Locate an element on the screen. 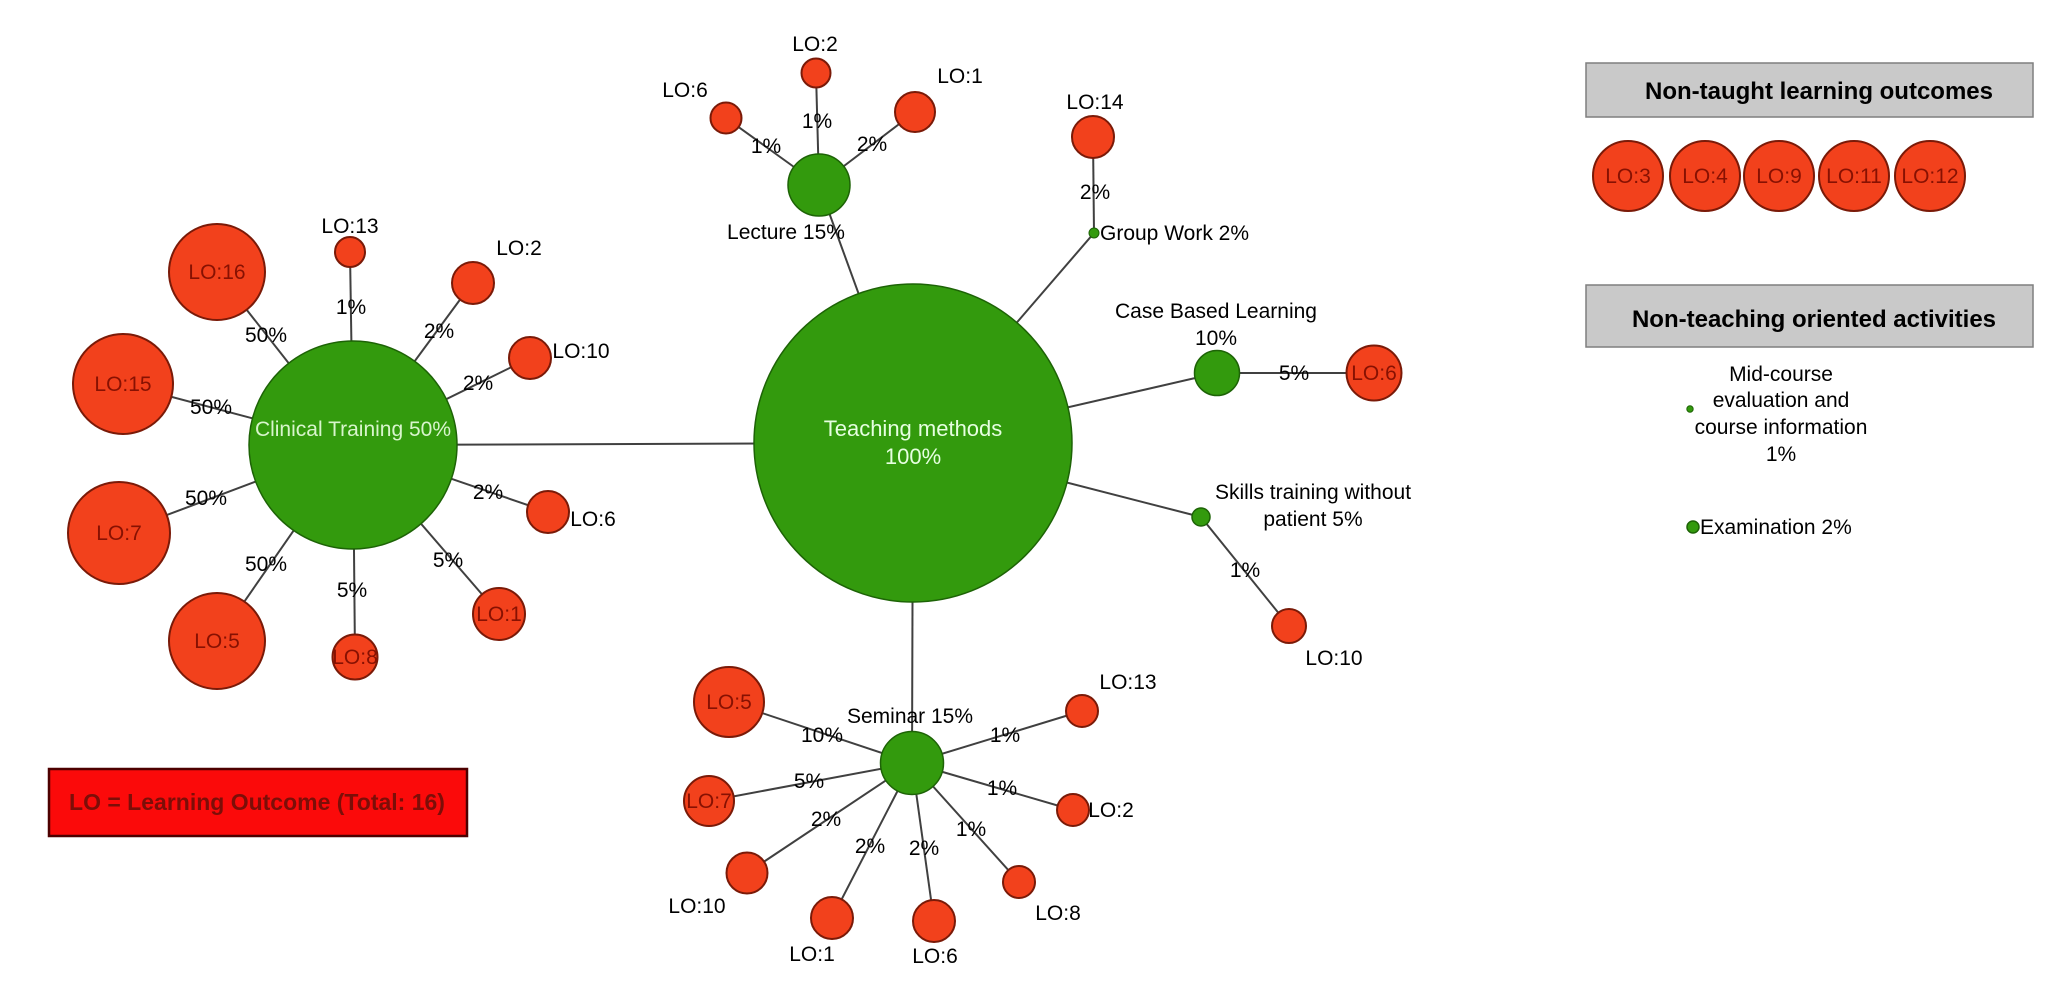  svg-text:Non-teaching oriented activiti: Non-teaching oriented activities is located at coordinates (1814, 319).